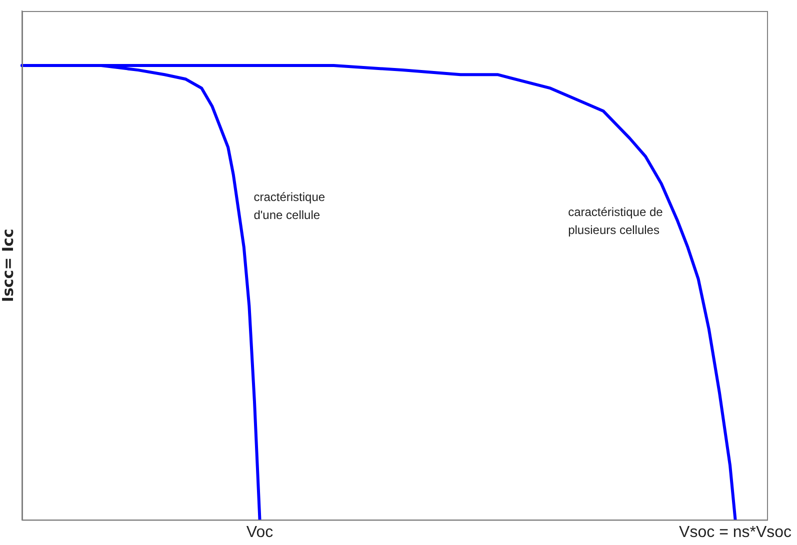  What do you see at coordinates (616, 221) in the screenshot?
I see `annotation: caractéristique de plusieurs cellules` at bounding box center [616, 221].